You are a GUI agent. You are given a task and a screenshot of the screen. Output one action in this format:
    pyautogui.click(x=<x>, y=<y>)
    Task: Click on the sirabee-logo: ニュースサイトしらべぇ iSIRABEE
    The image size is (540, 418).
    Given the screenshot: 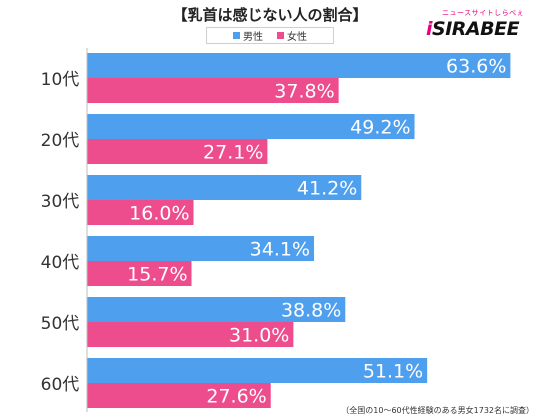 What is the action you would take?
    pyautogui.click(x=476, y=28)
    